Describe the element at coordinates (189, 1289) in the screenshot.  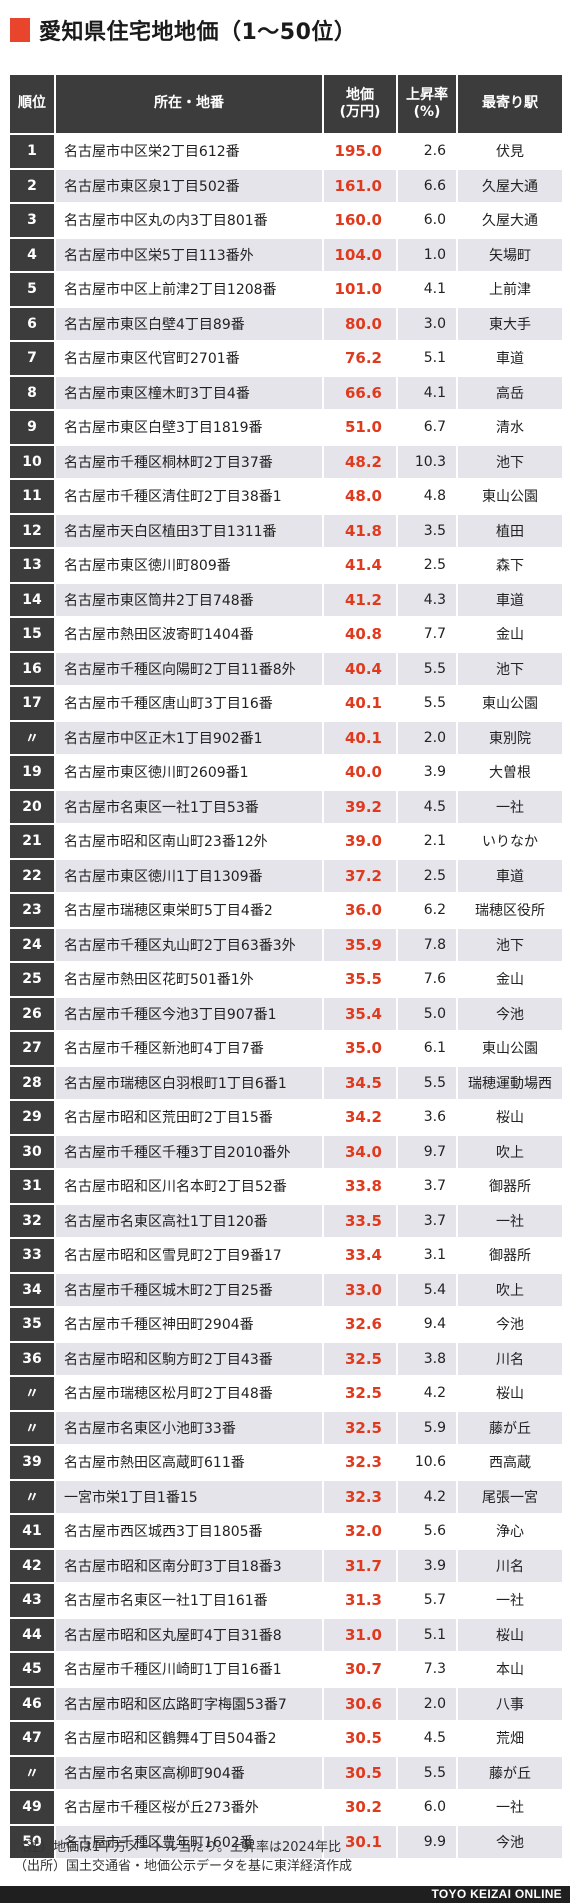
I see `address-cell: 名古屋市千種区城木町2丁目25番` at that location.